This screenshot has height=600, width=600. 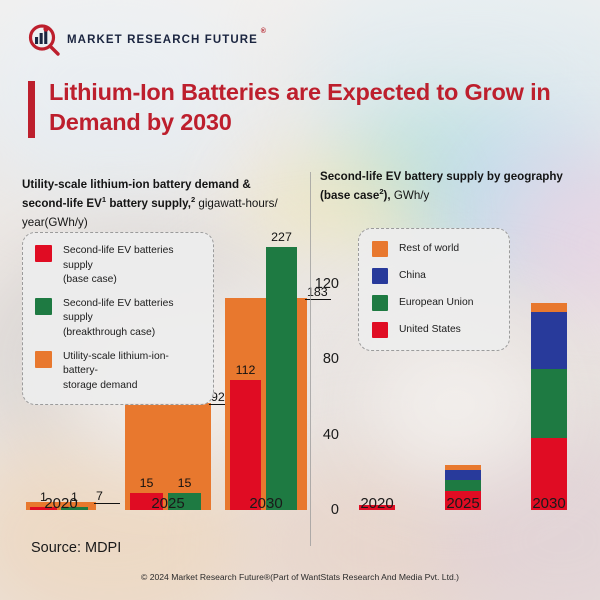 I want to click on stacked-bar-2020, so click(x=377, y=387).